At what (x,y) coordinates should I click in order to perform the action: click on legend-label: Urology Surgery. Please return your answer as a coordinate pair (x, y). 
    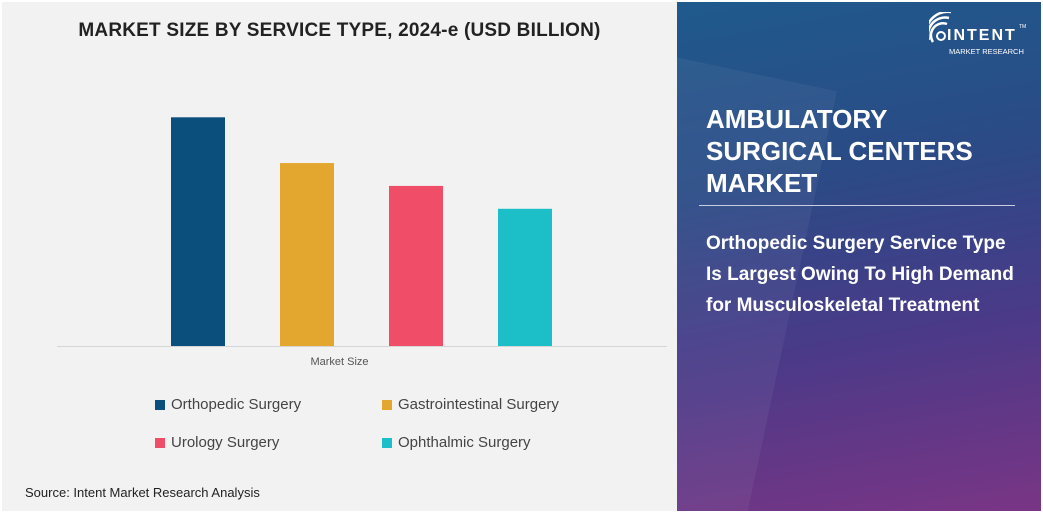
    Looking at the image, I should click on (225, 442).